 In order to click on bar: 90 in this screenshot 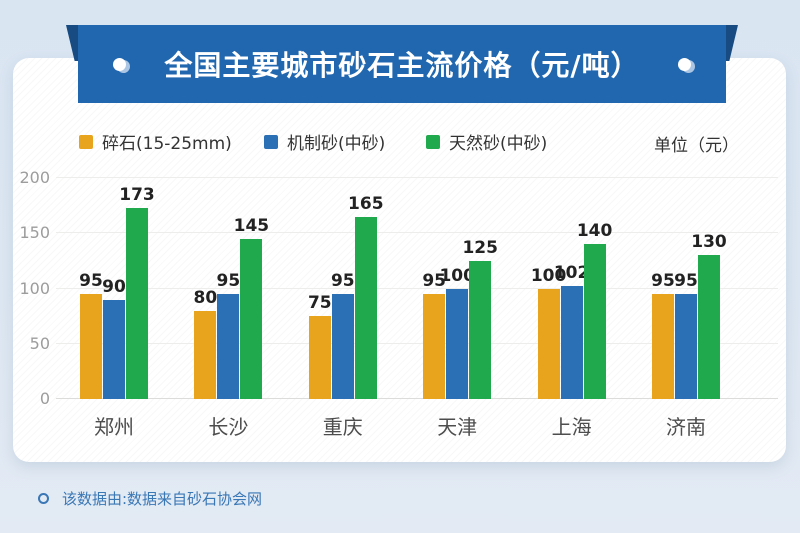, I will do `click(114, 338)`.